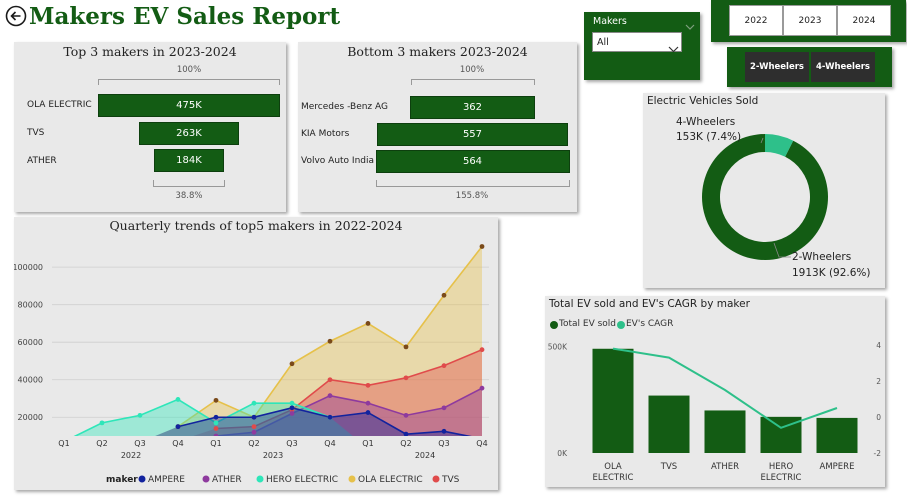 The height and width of the screenshot is (503, 907). Describe the element at coordinates (472, 107) in the screenshot. I see `bottom3-bar: 362` at that location.